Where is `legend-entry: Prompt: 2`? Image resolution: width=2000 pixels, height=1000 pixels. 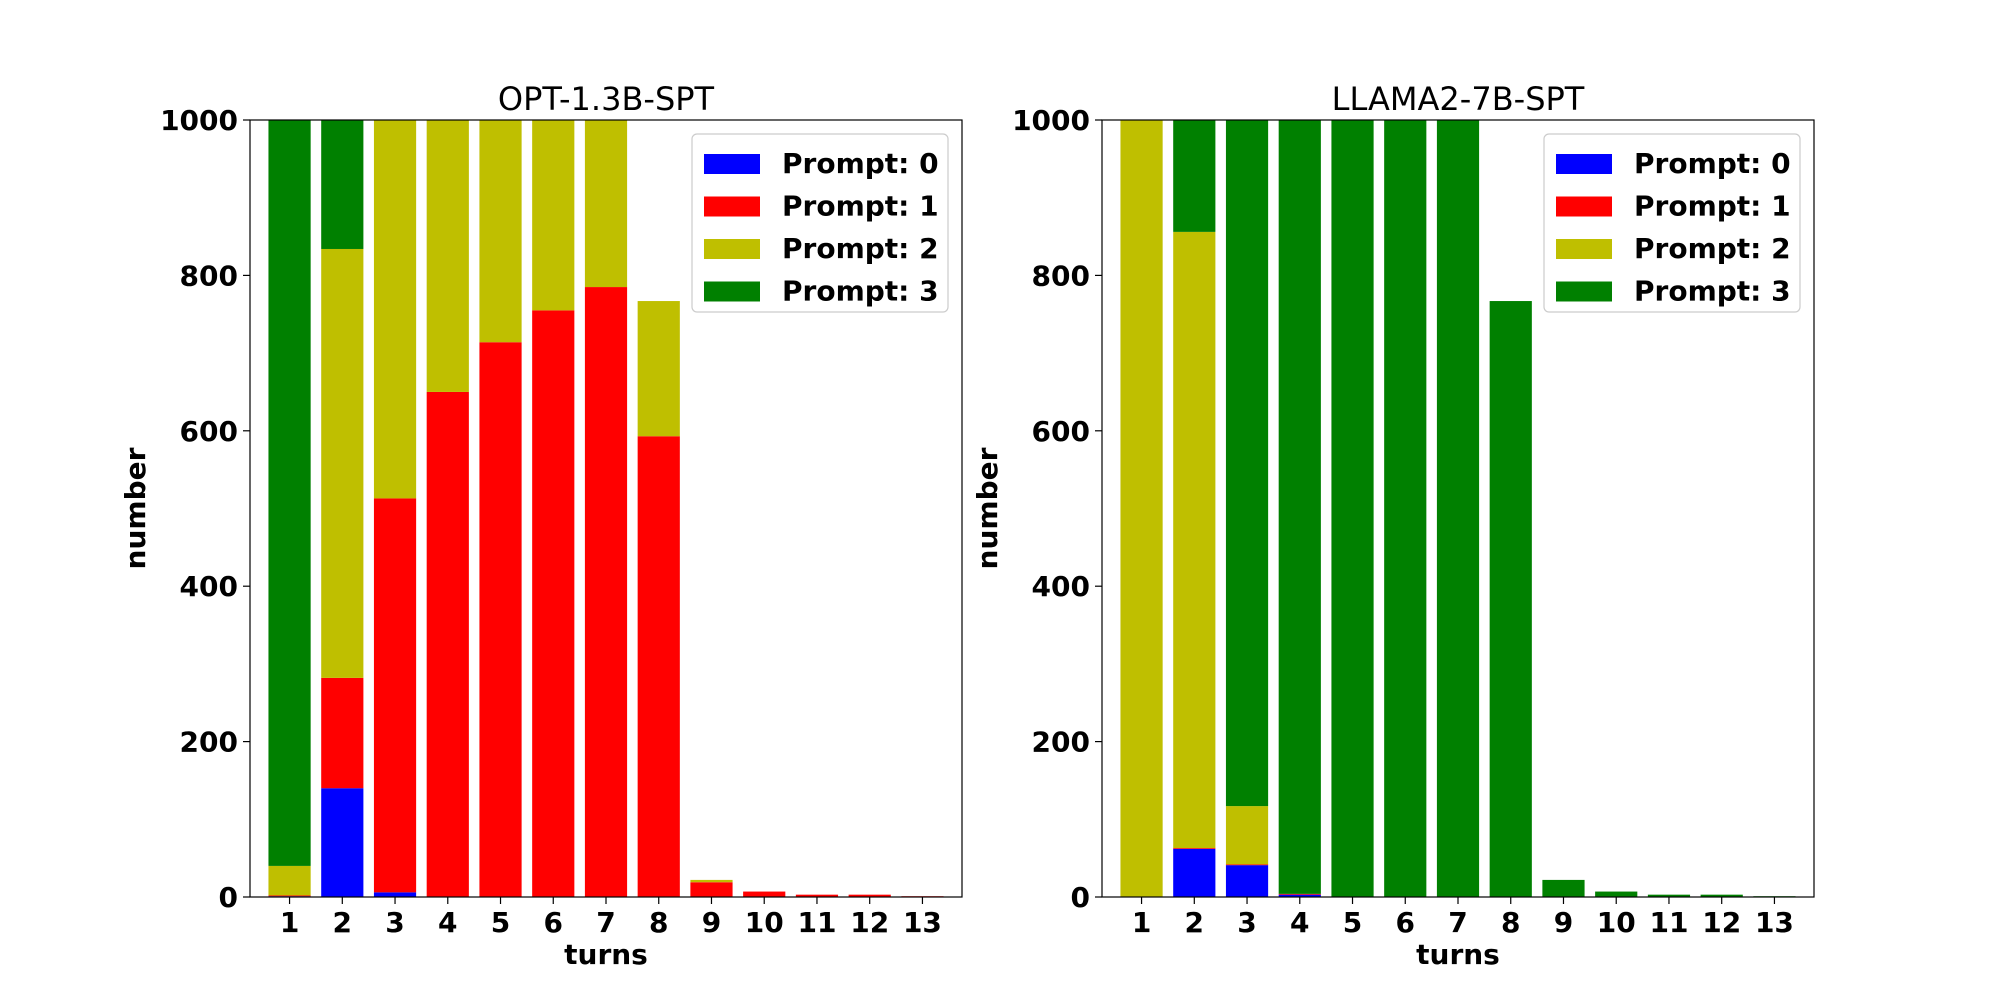 legend-entry: Prompt: 2 is located at coordinates (860, 248).